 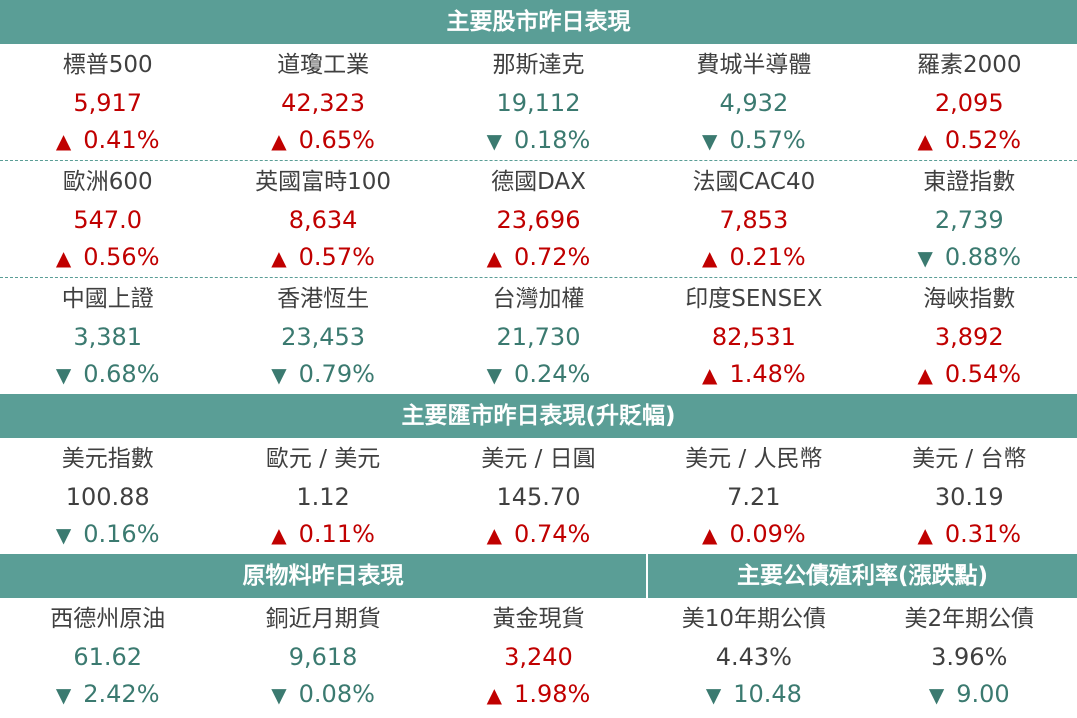 I want to click on quote-cell: 美元 / 日圓 145.70 ▲ 0.74%, so click(x=538, y=496).